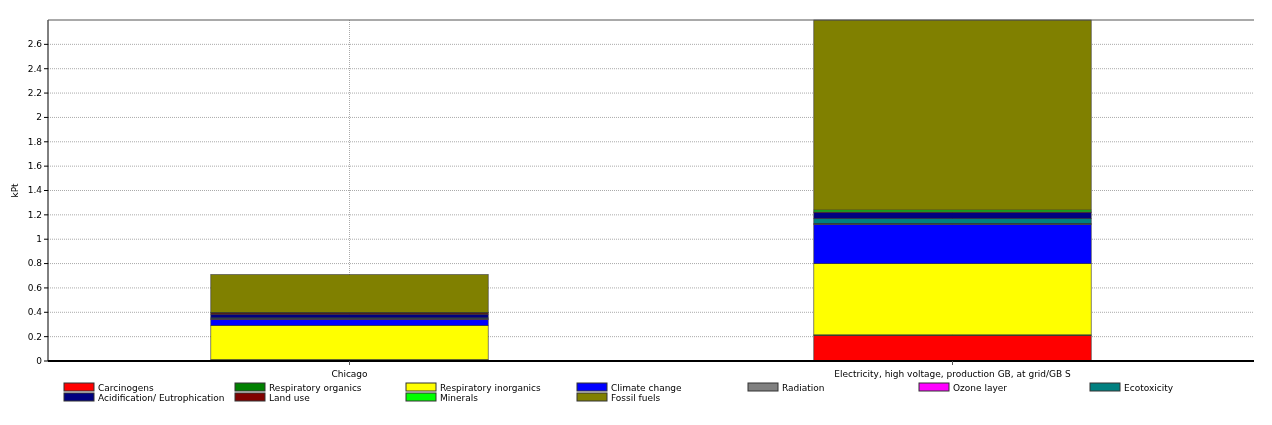  Describe the element at coordinates (35, 141) in the screenshot. I see `y-tick-label: 1.8` at that location.